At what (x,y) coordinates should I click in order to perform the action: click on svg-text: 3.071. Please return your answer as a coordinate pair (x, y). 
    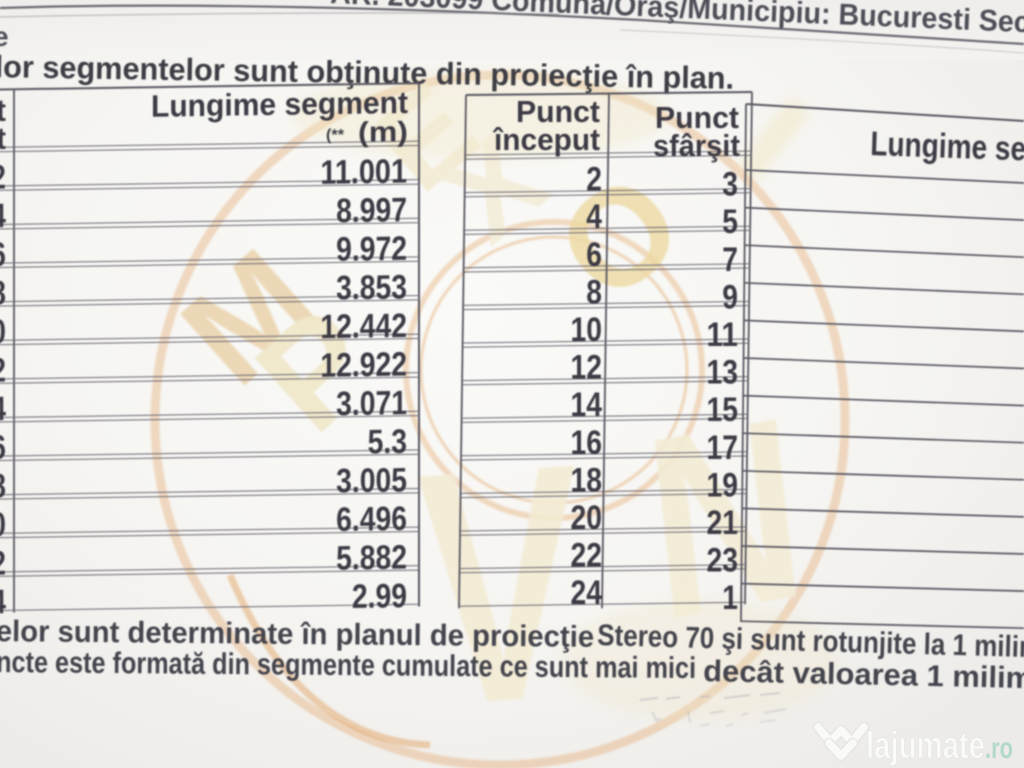
    Looking at the image, I should click on (371, 403).